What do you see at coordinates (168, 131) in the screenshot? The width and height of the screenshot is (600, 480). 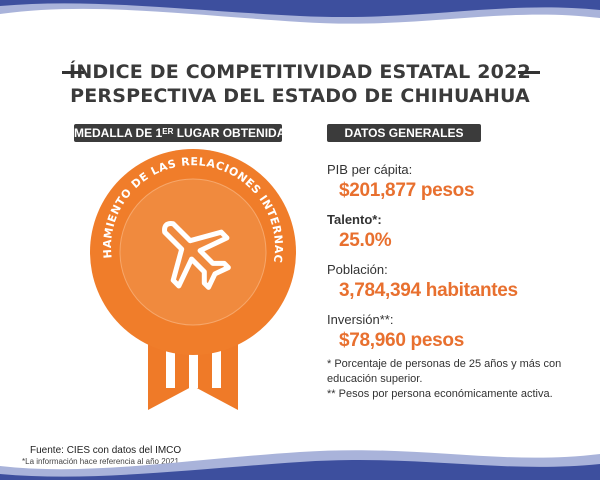 I see `medal-label-sup: ER` at bounding box center [168, 131].